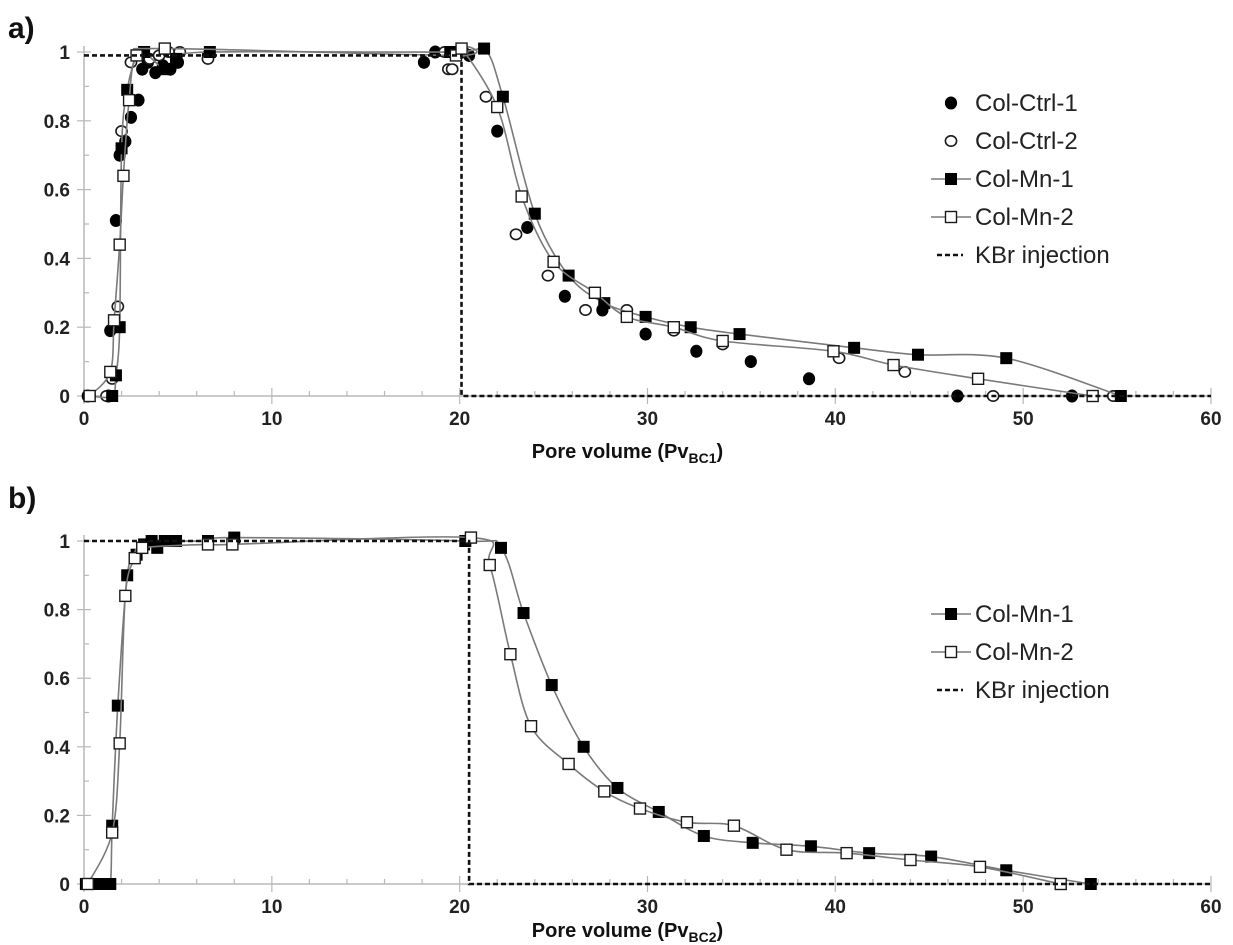  I want to click on legend-item: Col-Mn-1, so click(1002, 179).